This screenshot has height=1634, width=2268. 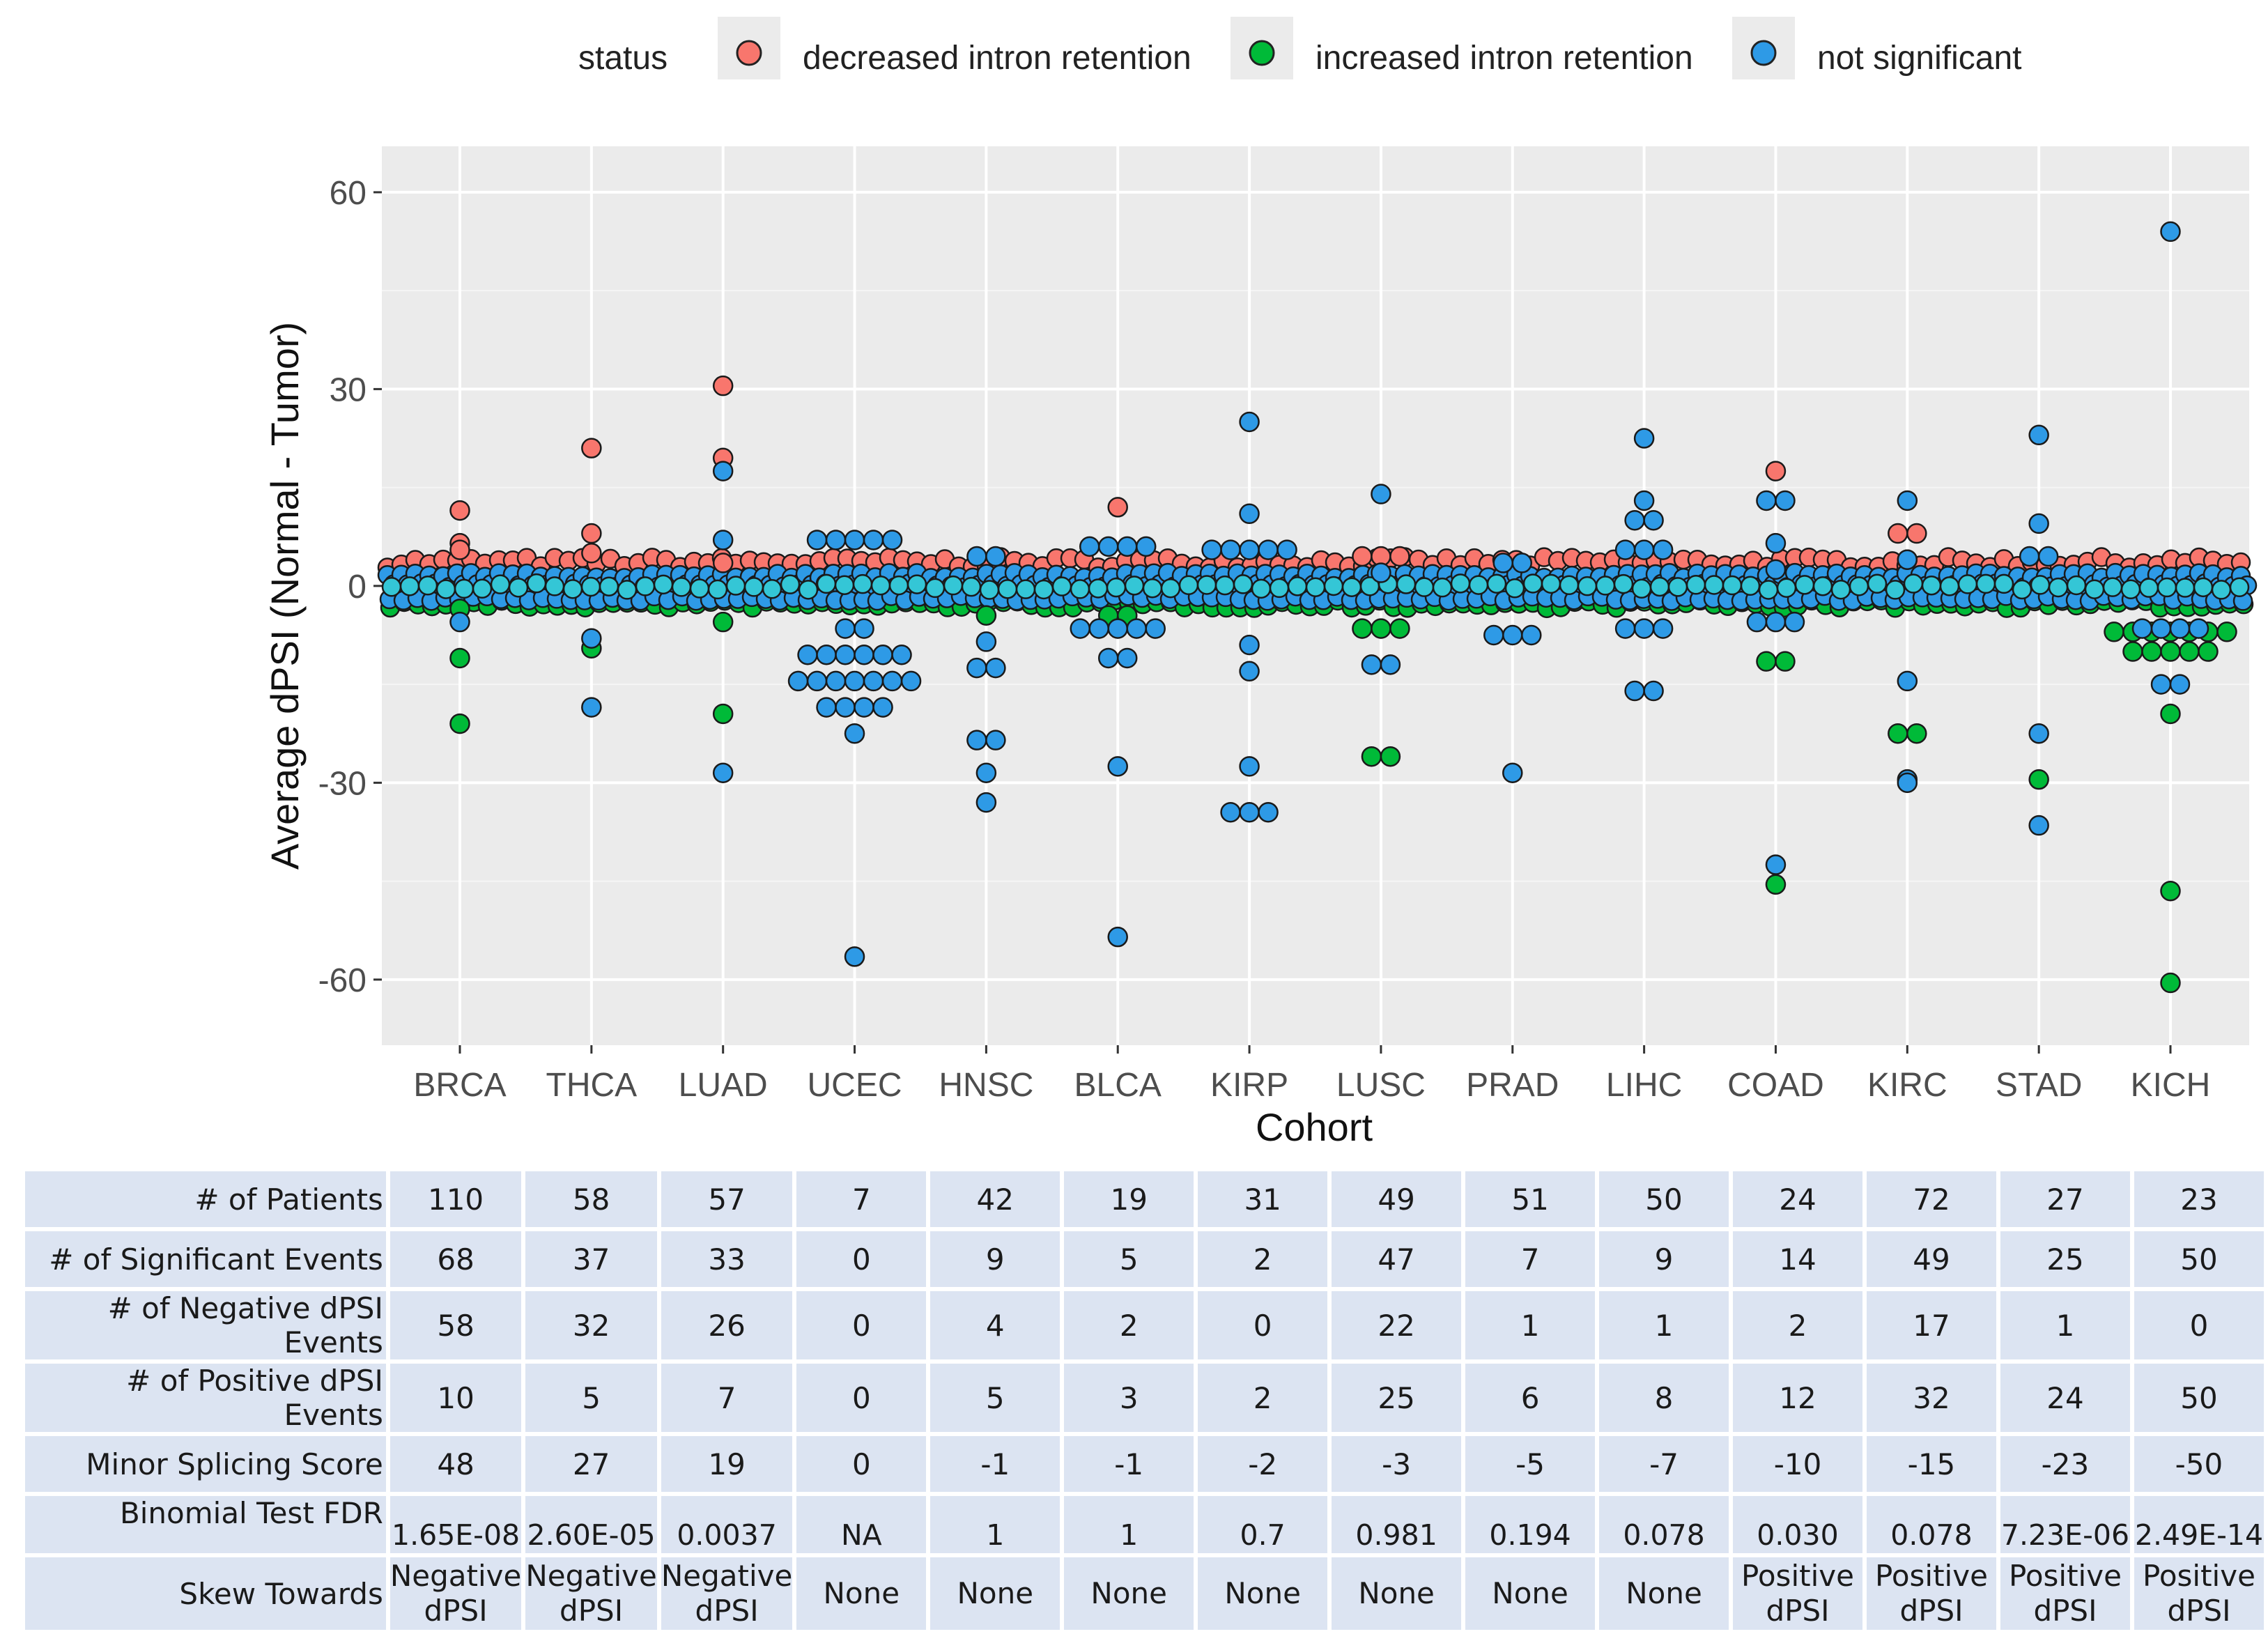 What do you see at coordinates (723, 563) in the screenshot?
I see `point-luad-decreased` at bounding box center [723, 563].